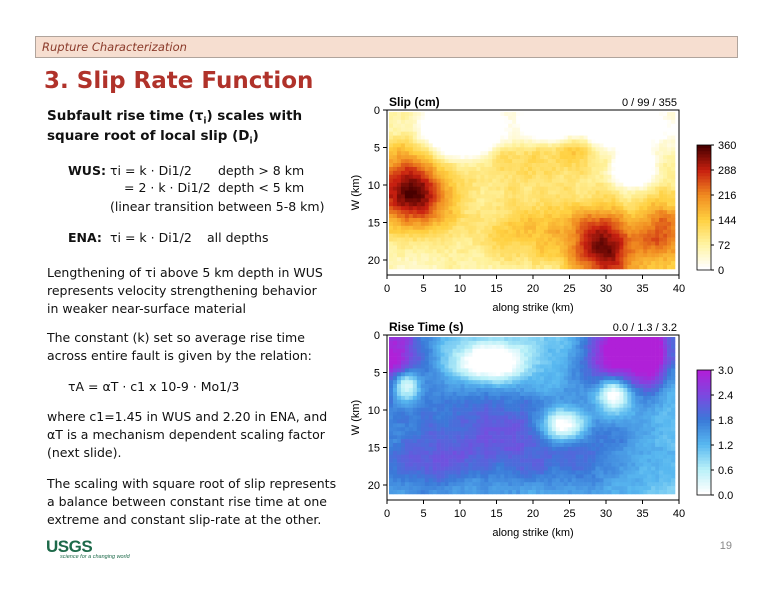  What do you see at coordinates (356, 192) in the screenshot?
I see `slip-y-axis-label: W (km)` at bounding box center [356, 192].